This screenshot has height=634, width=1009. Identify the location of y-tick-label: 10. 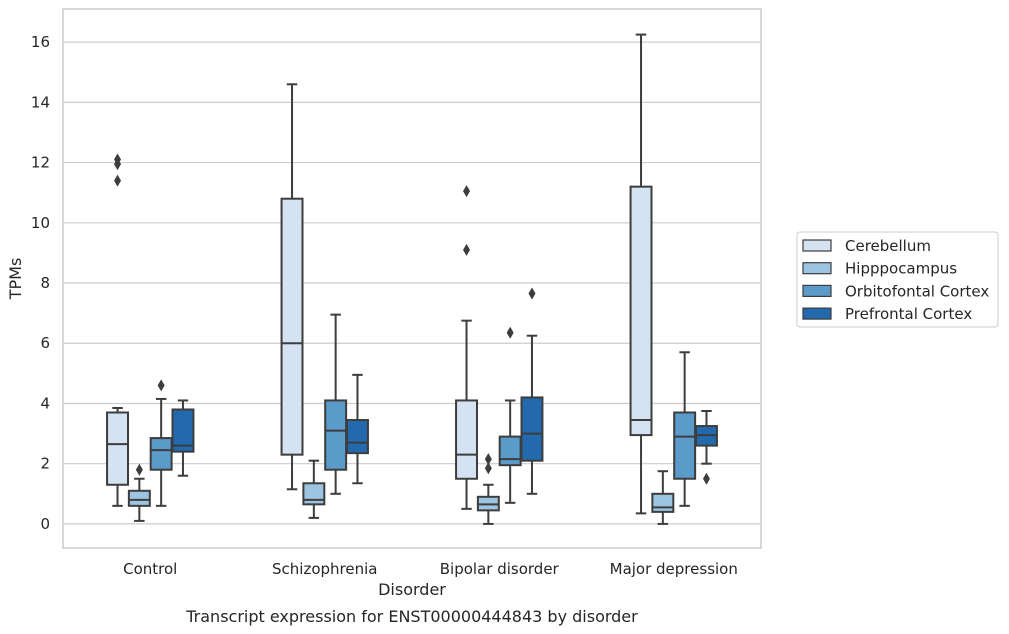
(40, 223).